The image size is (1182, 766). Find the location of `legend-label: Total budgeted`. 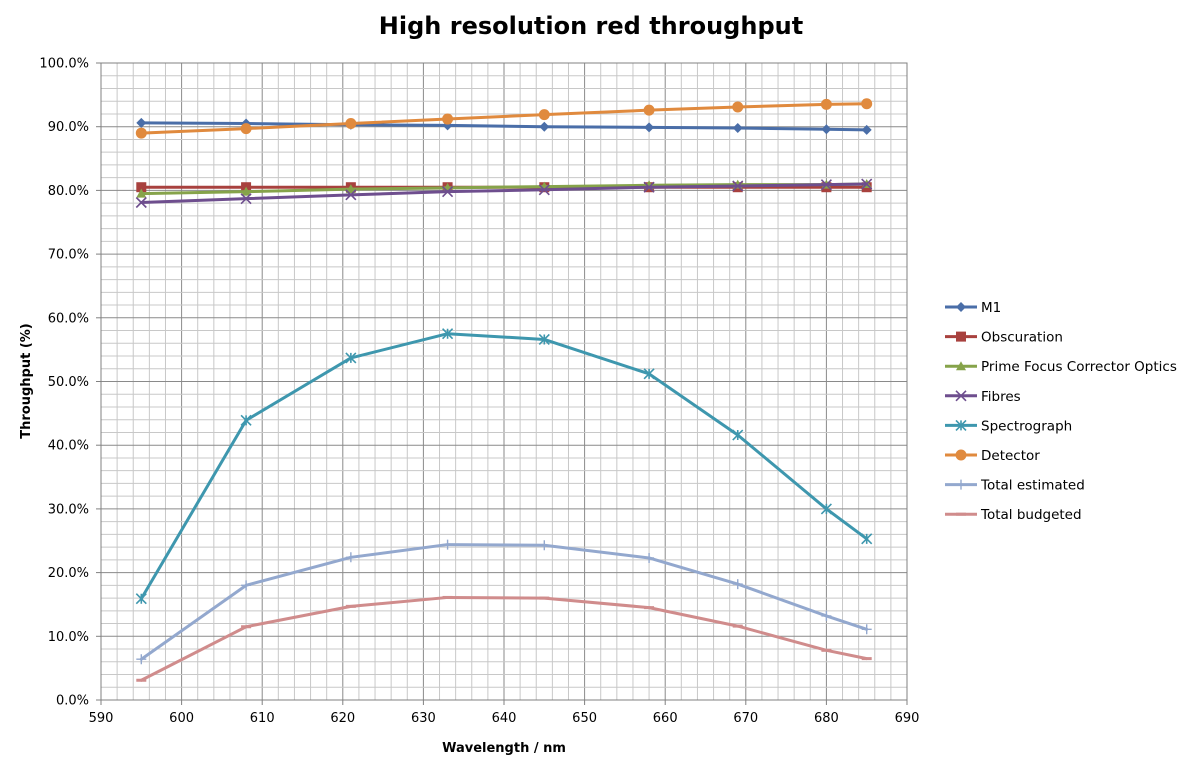

legend-label: Total budgeted is located at coordinates (1031, 515).